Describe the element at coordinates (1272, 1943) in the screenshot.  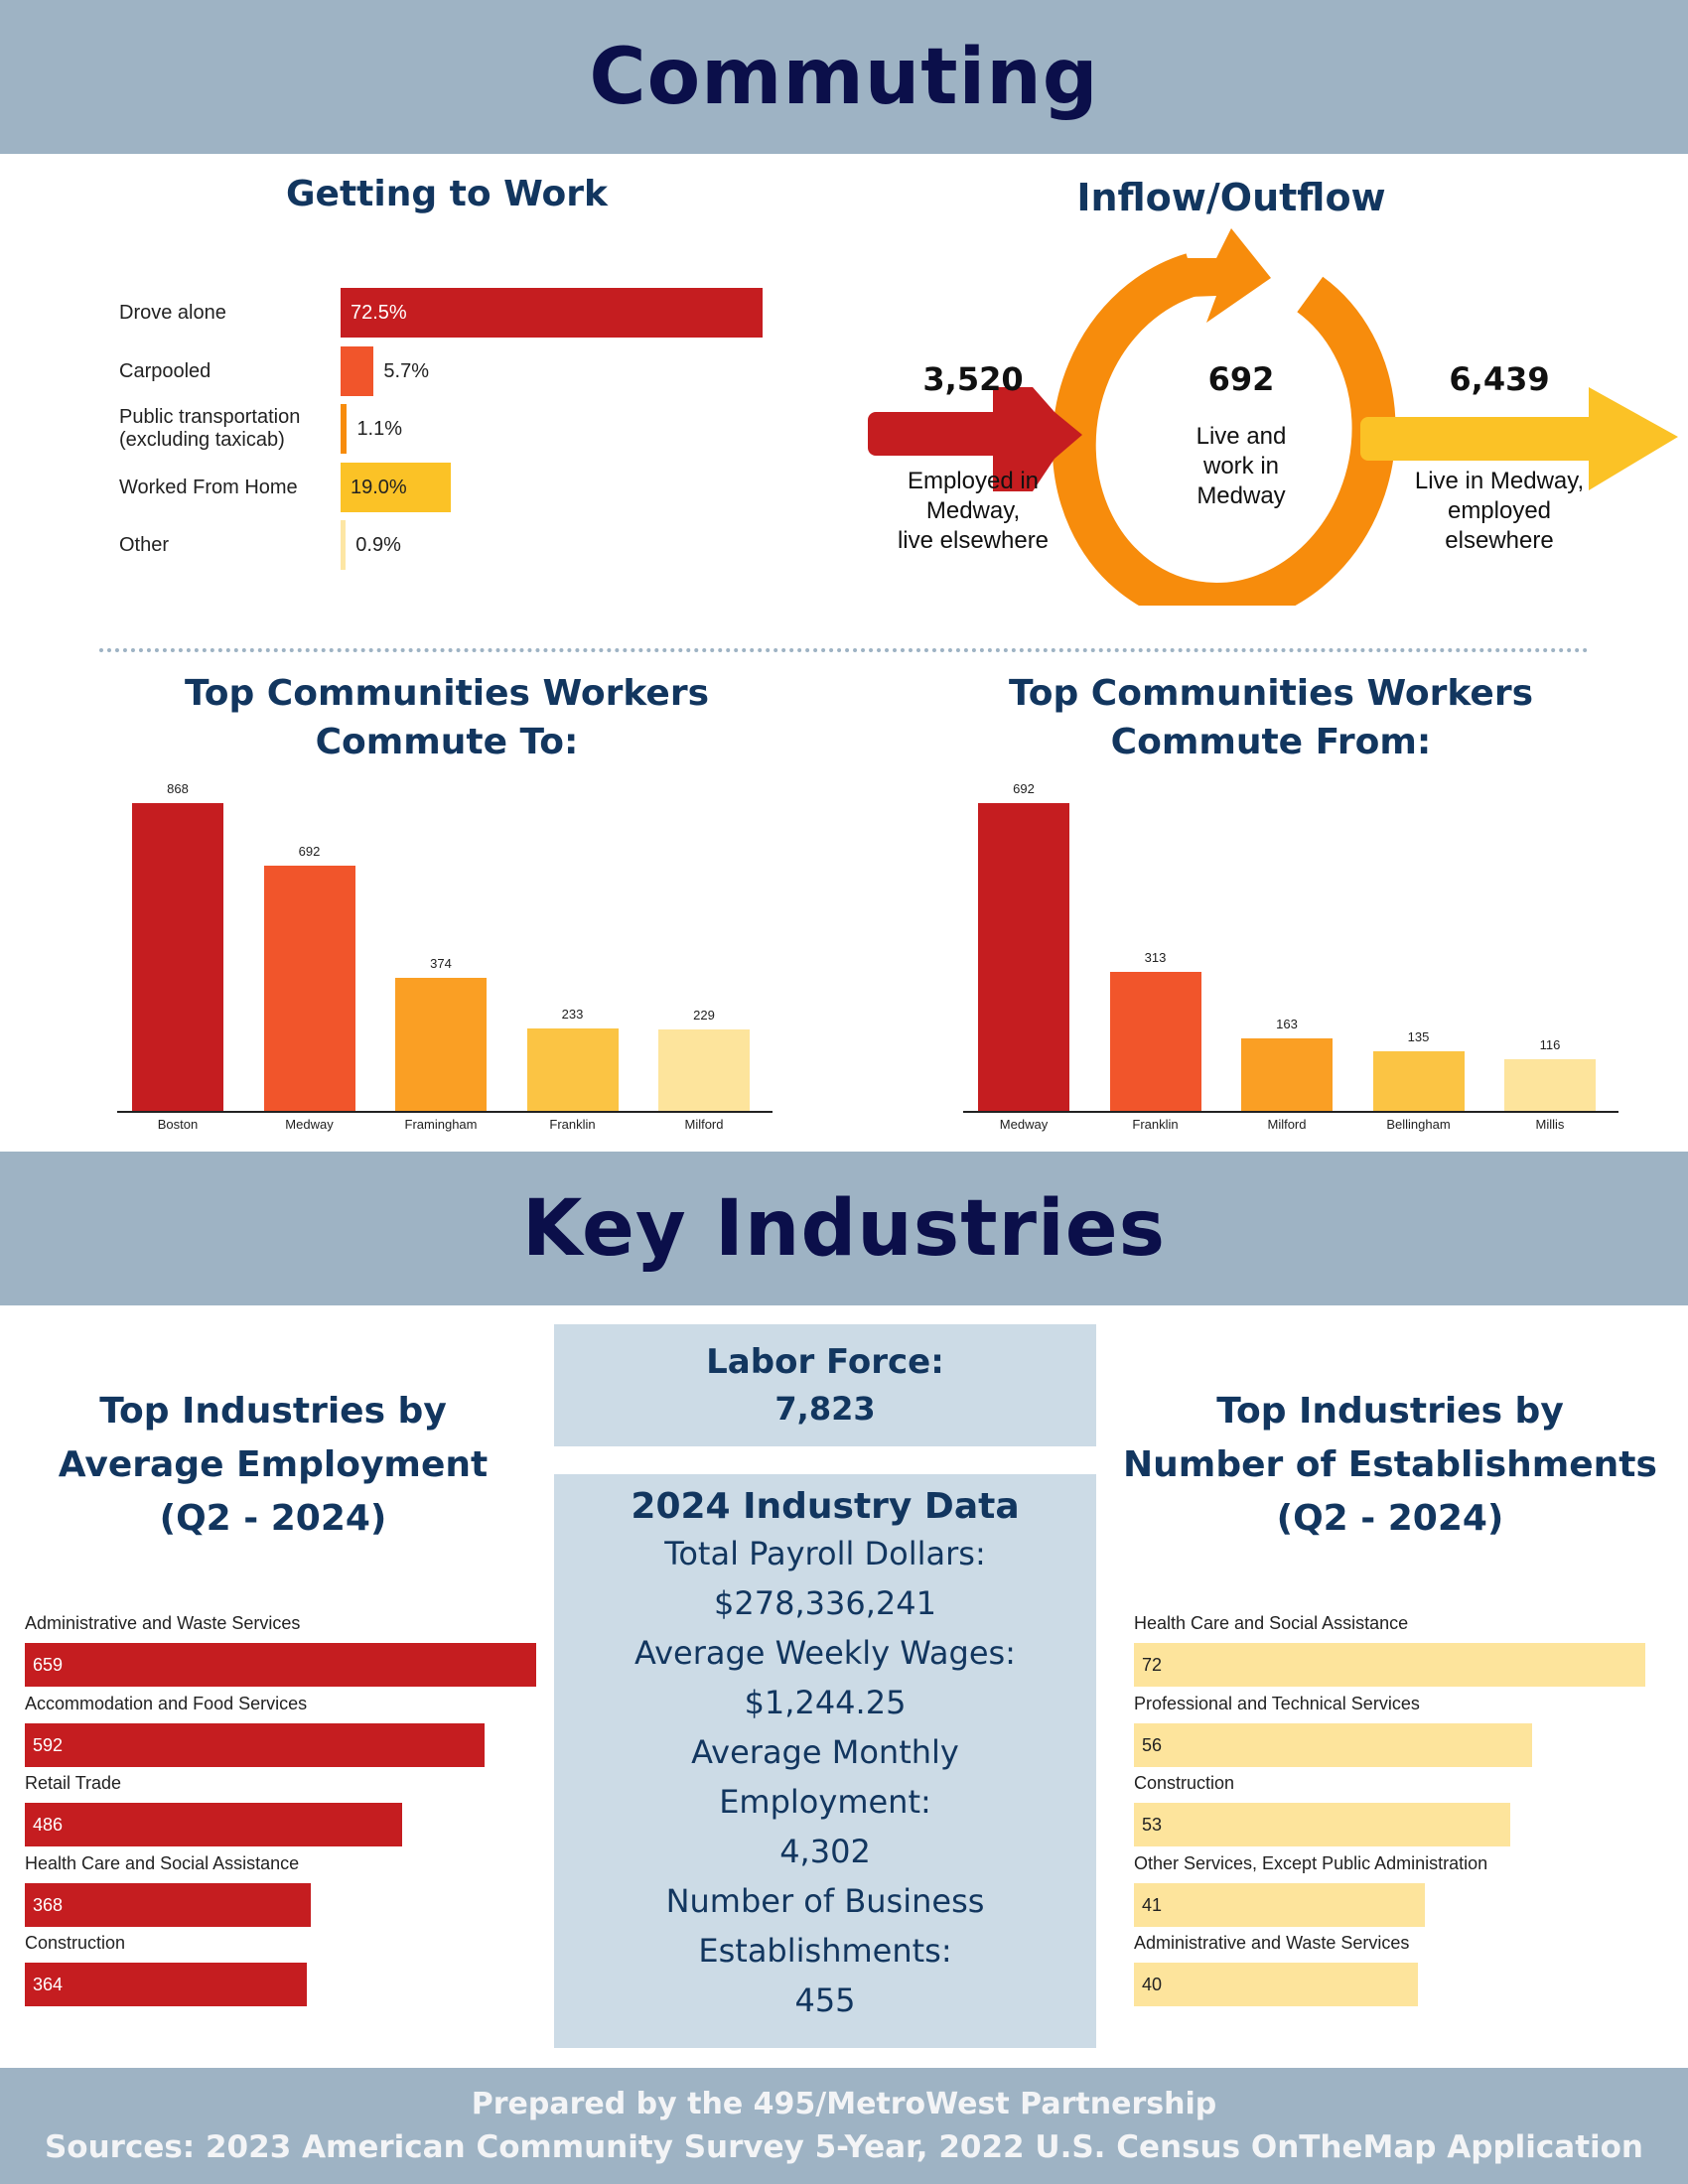
I see `establishments-category-label: Administrative and Waste Services` at that location.